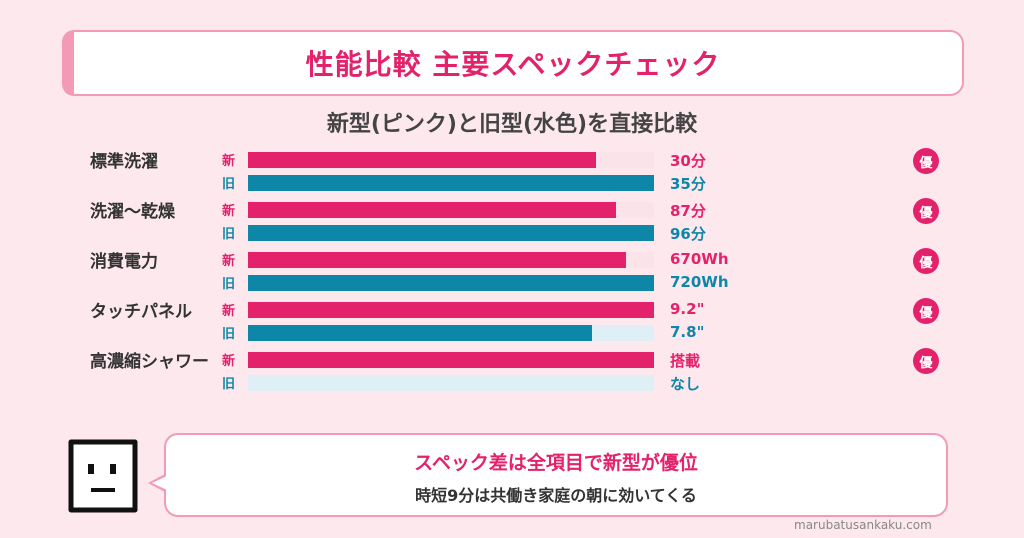 The height and width of the screenshot is (538, 1024). Describe the element at coordinates (688, 161) in the screenshot. I see `new-value-label: 30分` at that location.